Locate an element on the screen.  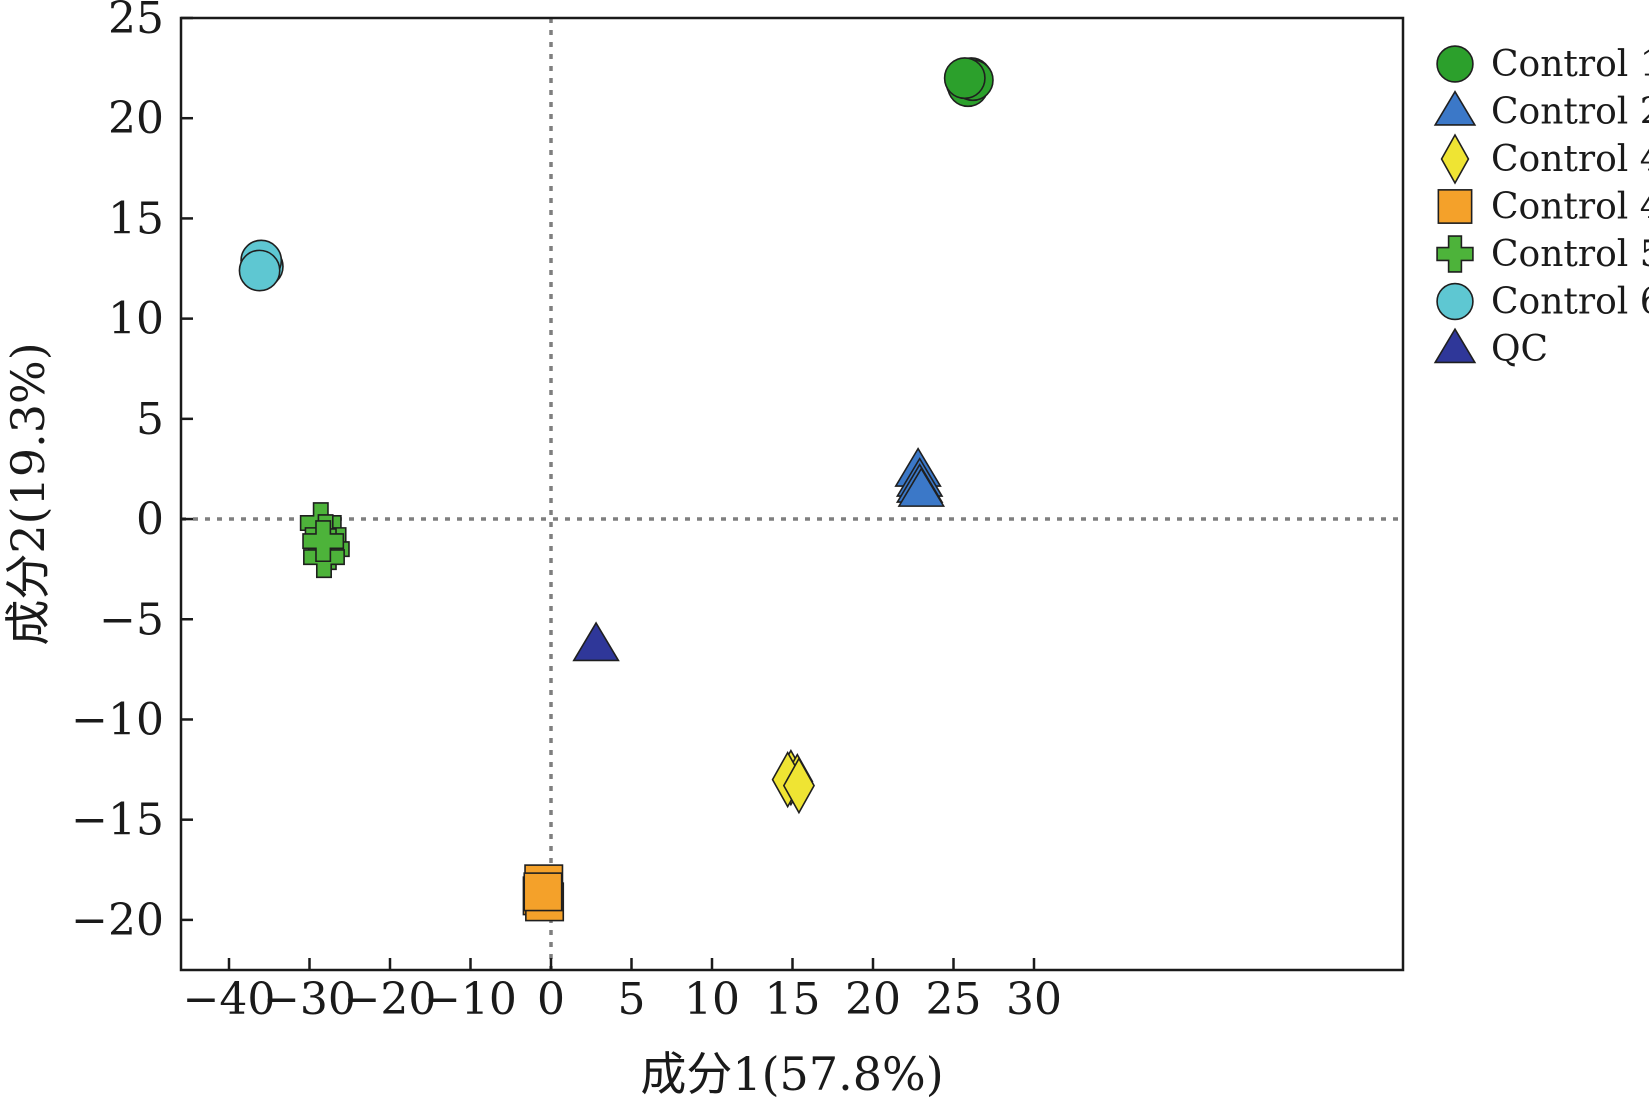
x-tick-label: 25 is located at coordinates (954, 999).